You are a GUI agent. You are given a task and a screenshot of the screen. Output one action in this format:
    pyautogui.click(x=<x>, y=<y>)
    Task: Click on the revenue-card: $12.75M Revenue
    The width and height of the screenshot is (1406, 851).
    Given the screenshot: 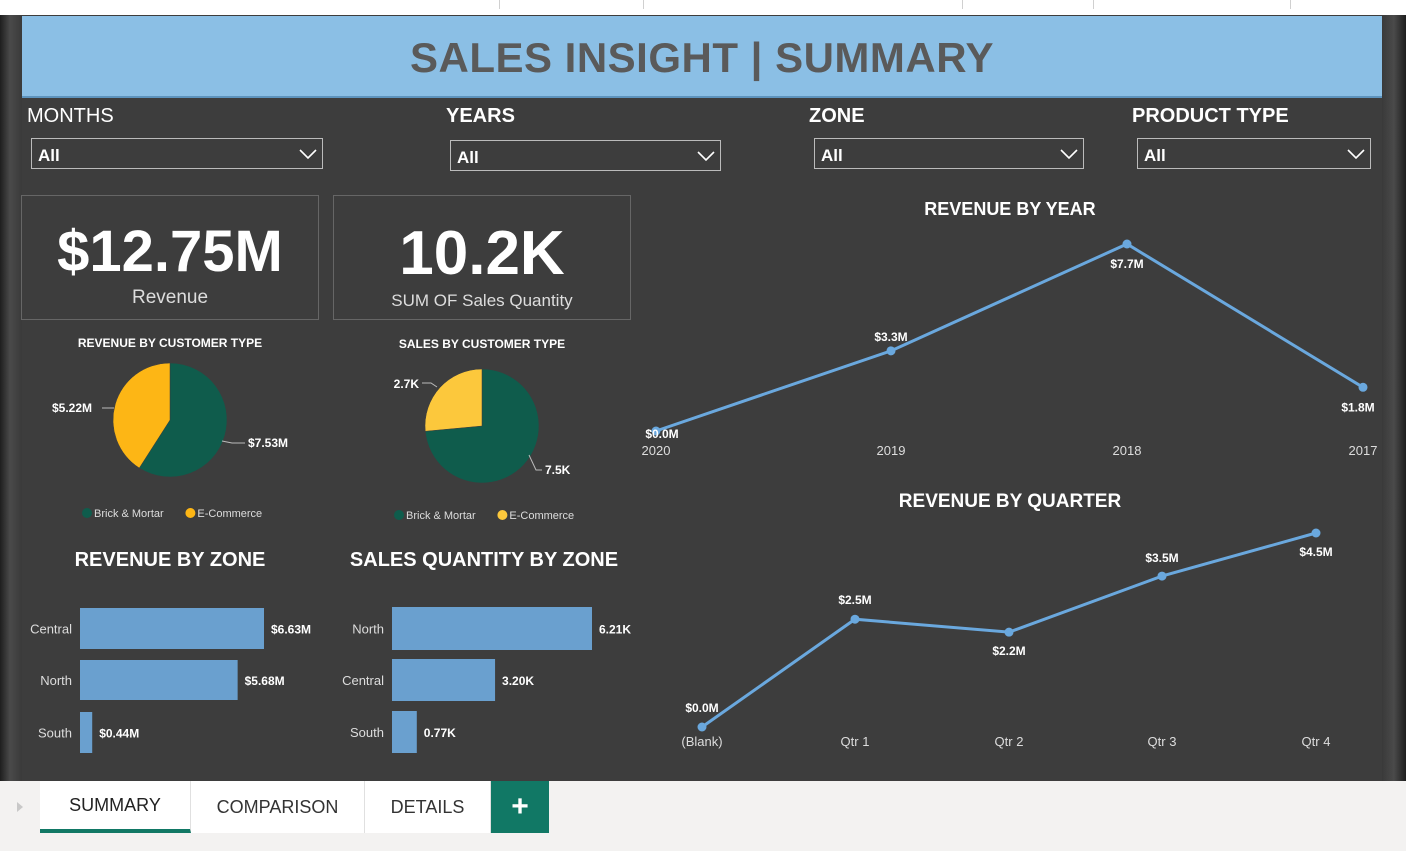 What is the action you would take?
    pyautogui.click(x=170, y=257)
    